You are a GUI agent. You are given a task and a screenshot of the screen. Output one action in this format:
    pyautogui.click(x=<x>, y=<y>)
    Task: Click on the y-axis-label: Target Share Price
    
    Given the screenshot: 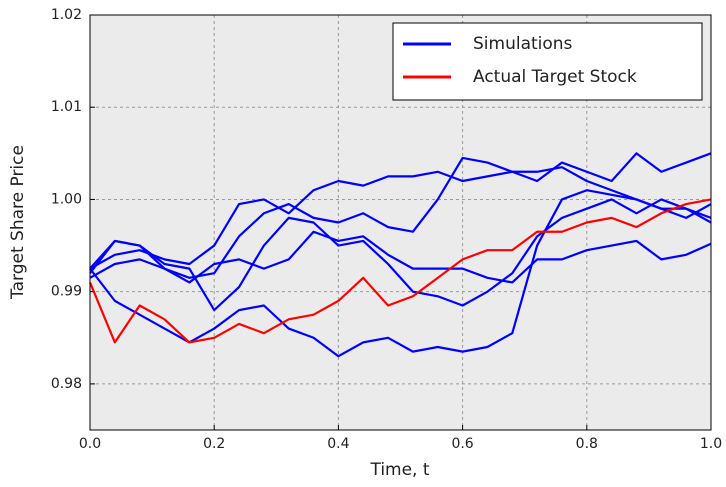 What is the action you would take?
    pyautogui.click(x=18, y=222)
    